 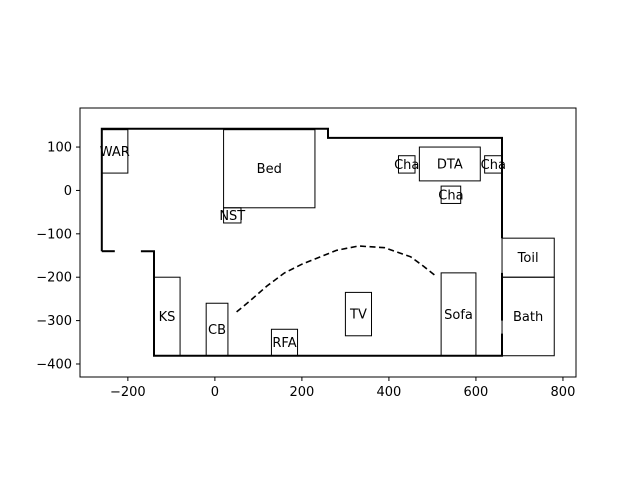 What do you see at coordinates (563, 392) in the screenshot?
I see `x-tick-label: 800` at bounding box center [563, 392].